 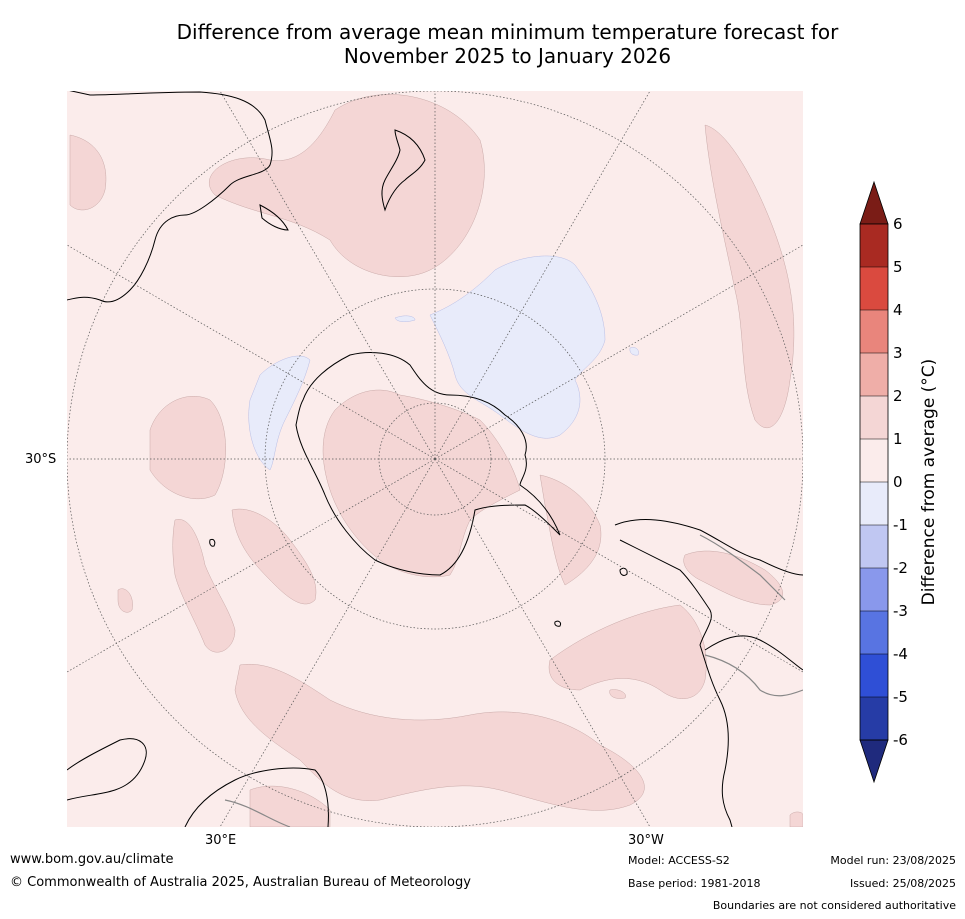 I want to click on colorbar-tick: 3, so click(x=898, y=353).